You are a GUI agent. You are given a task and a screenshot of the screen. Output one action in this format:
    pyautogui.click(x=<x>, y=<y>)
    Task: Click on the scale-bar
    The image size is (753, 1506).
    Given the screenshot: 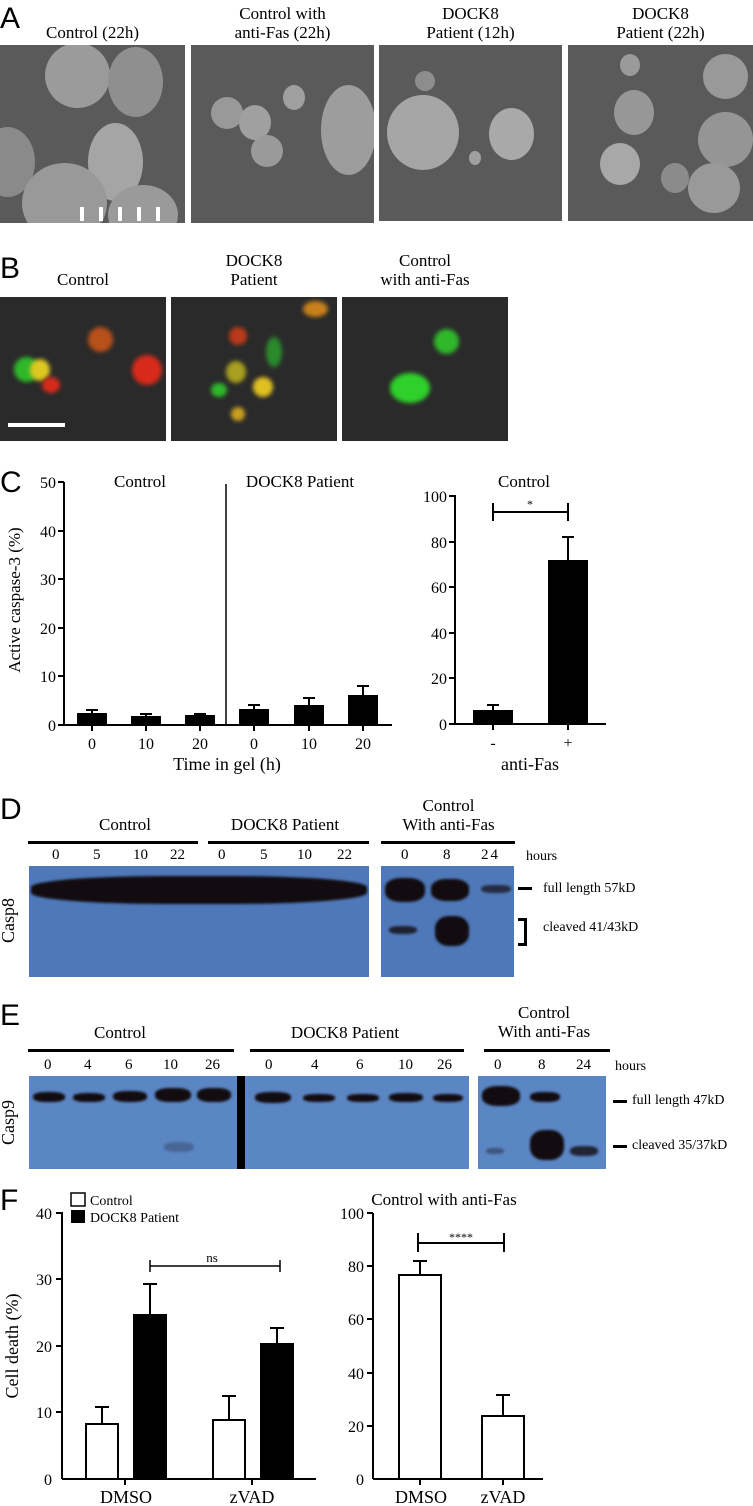 What is the action you would take?
    pyautogui.click(x=36, y=425)
    